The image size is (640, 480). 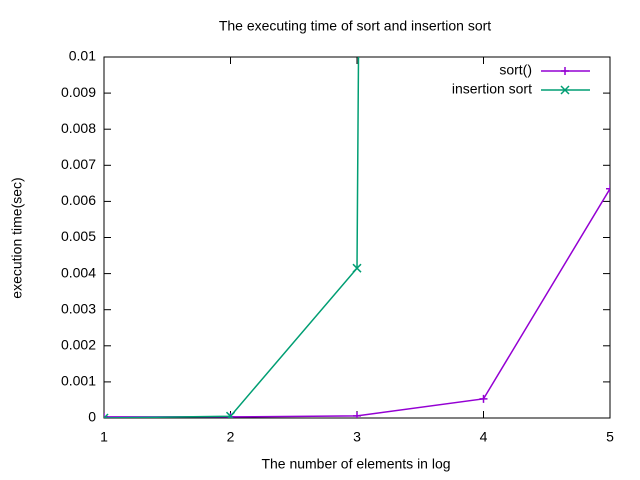 I want to click on x-axis-label: The number of elements in log, so click(x=355, y=464).